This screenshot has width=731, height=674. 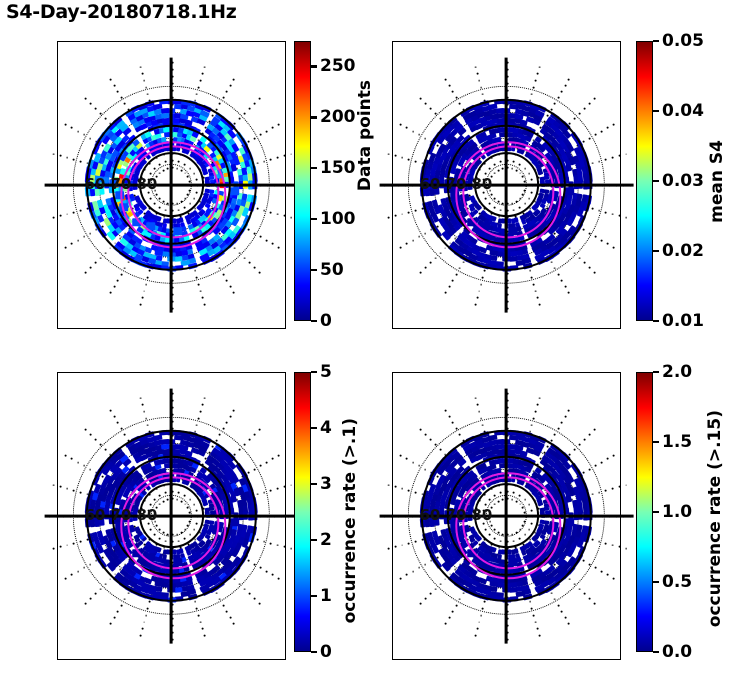 I want to click on polar-plot-occurrence-rate-01: 60 70 80, so click(x=171, y=516).